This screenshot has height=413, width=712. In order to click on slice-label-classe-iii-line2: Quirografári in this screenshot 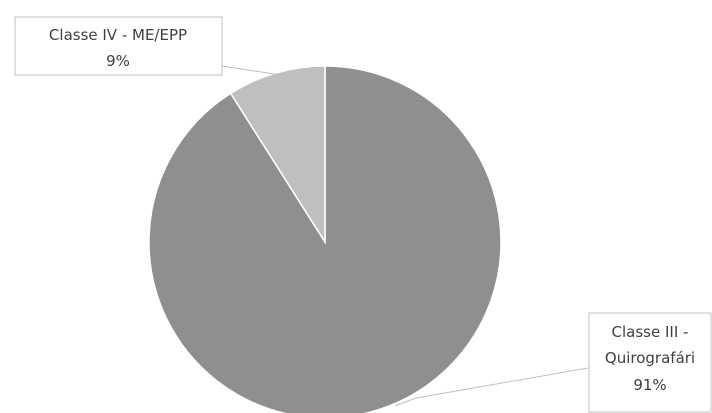, I will do `click(650, 358)`.